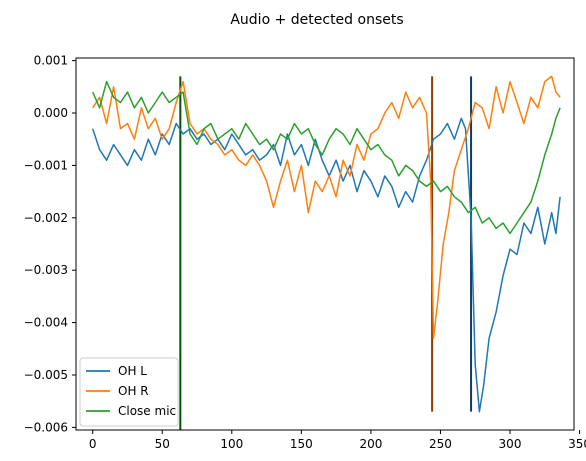  Describe the element at coordinates (370, 444) in the screenshot. I see `x-tick-label: 200` at that location.